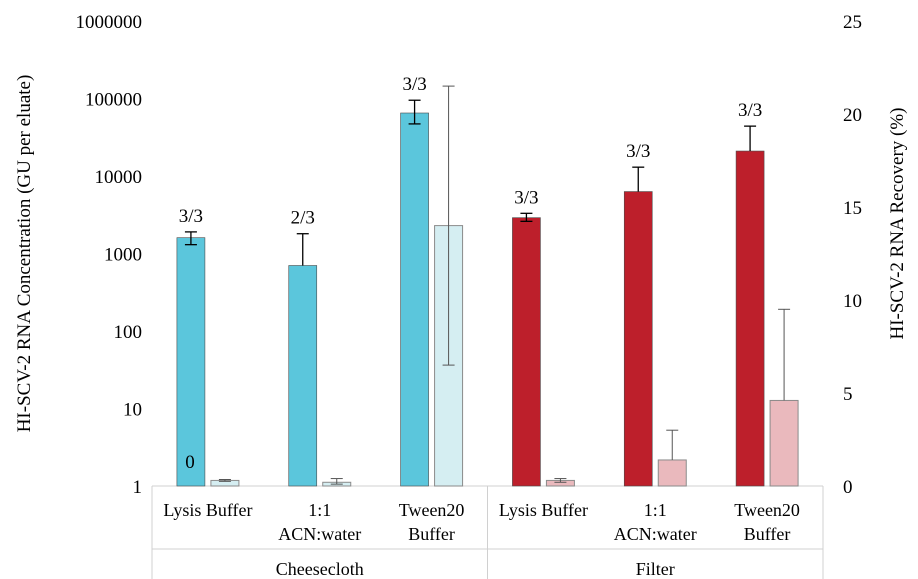  What do you see at coordinates (848, 394) in the screenshot?
I see `y-right-tick-label: 5` at bounding box center [848, 394].